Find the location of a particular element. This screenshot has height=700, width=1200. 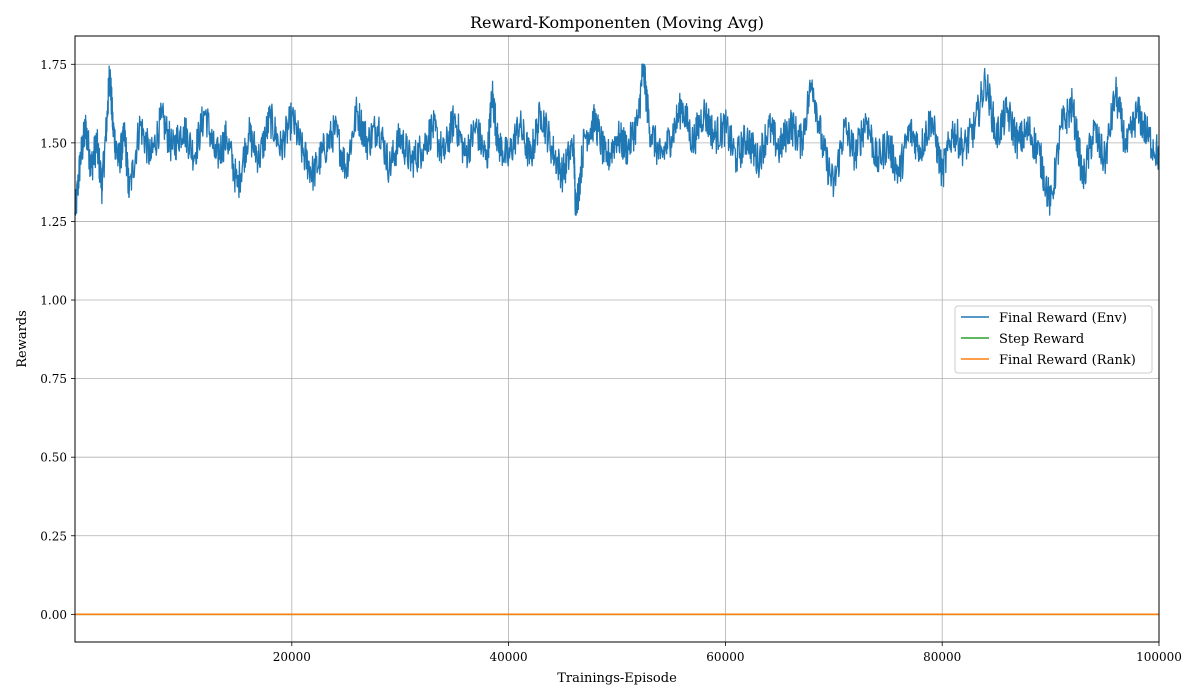

x-tick-label: 60000 is located at coordinates (725, 657).